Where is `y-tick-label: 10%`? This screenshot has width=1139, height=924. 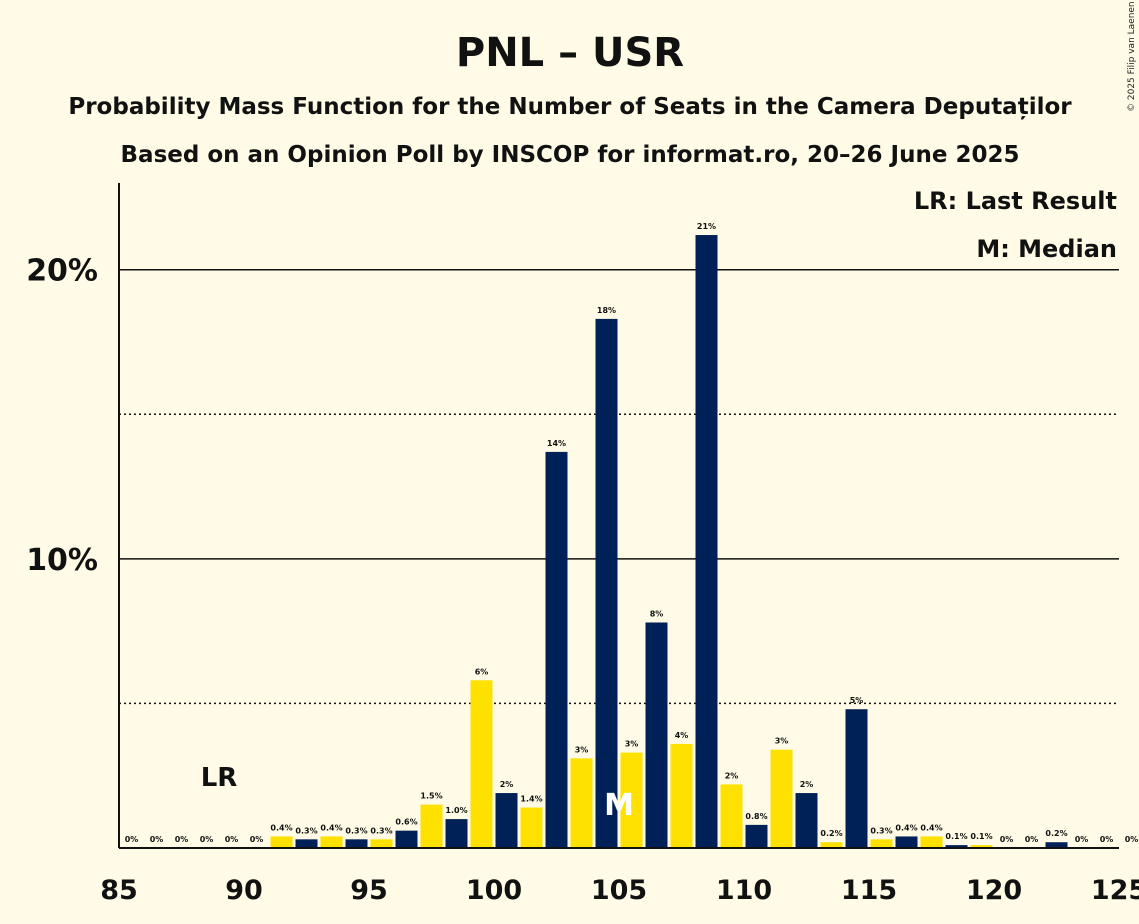
y-tick-label: 10% is located at coordinates (62, 560).